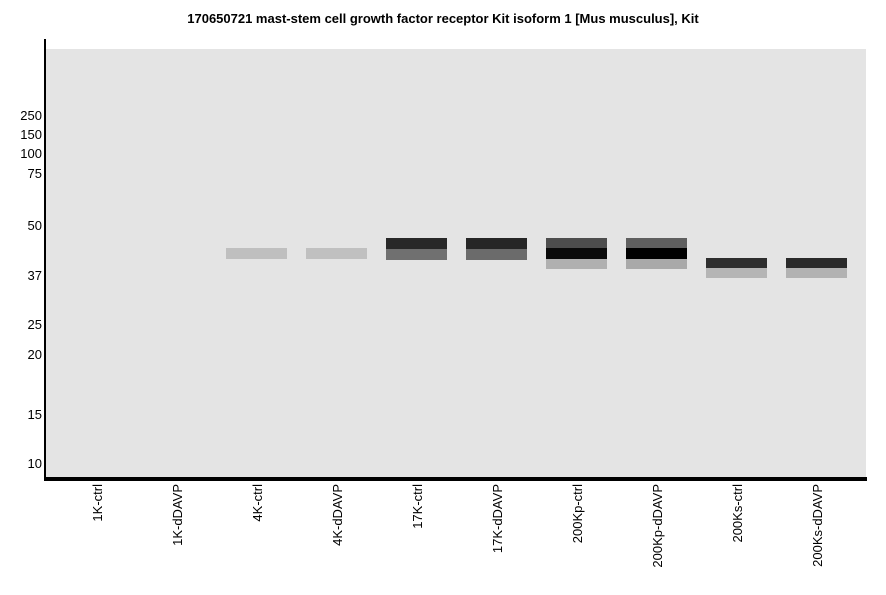 The height and width of the screenshot is (595, 886). Describe the element at coordinates (45, 260) in the screenshot. I see `y-axis-line` at that location.